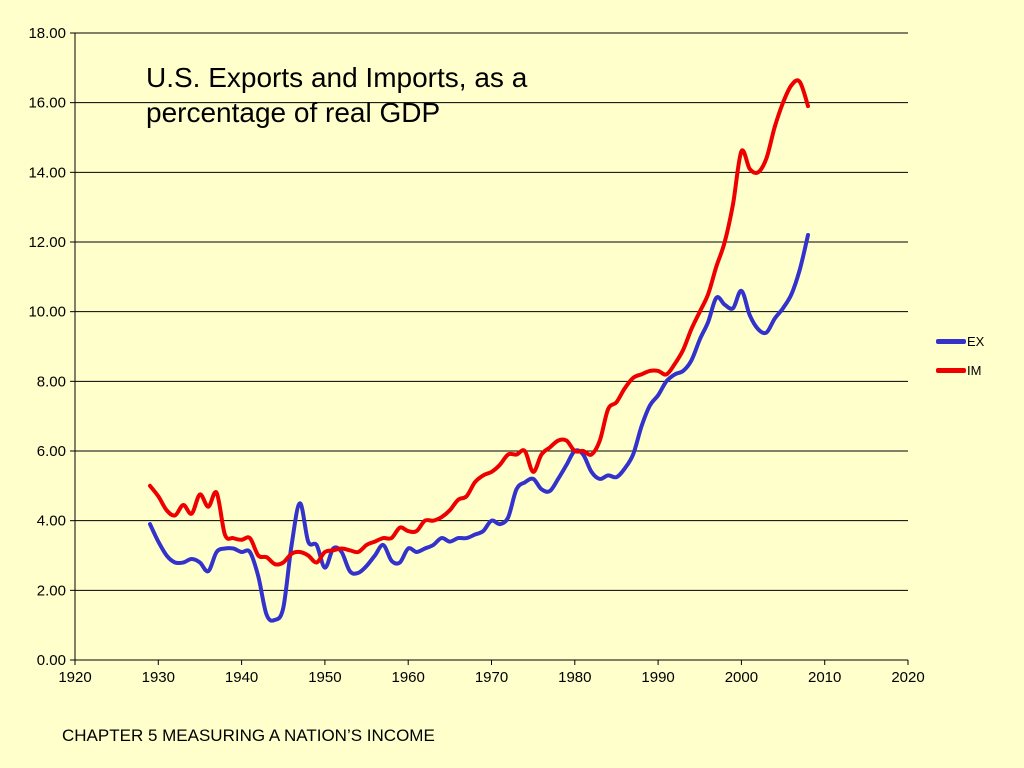 This screenshot has height=768, width=1024. I want to click on chart-legend: EX IM, so click(960, 356).